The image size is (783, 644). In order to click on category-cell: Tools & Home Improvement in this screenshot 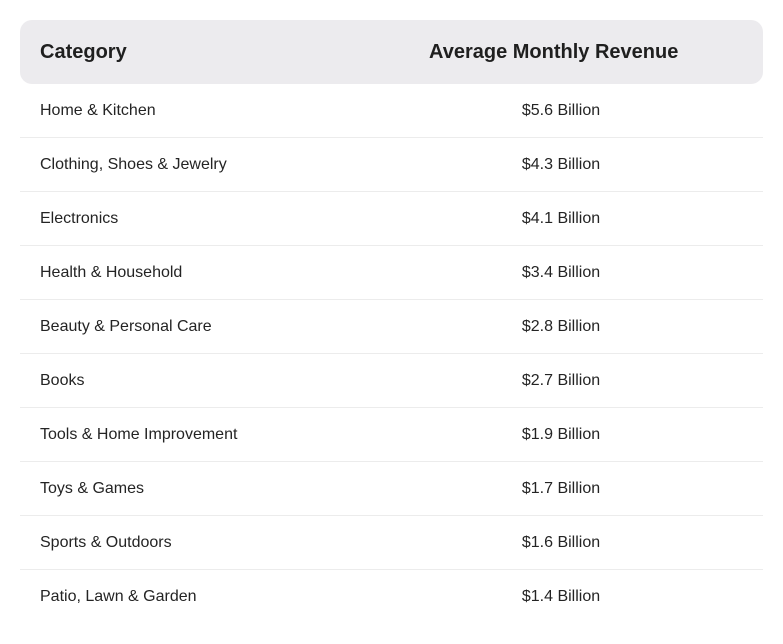, I will do `click(139, 434)`.